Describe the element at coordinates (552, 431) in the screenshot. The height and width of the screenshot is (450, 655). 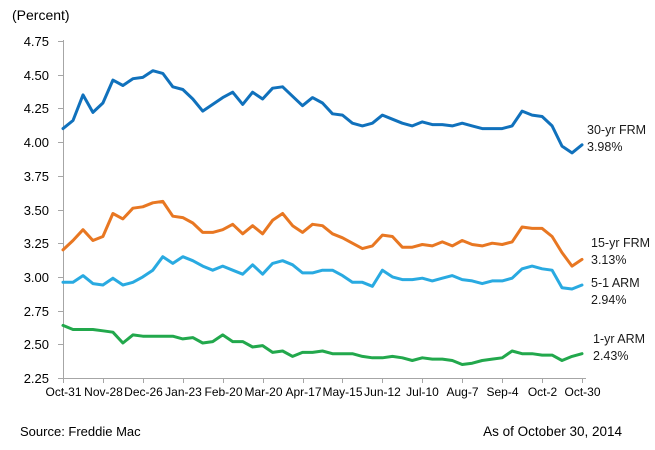
I see `as-of-note: As of October 30, 2014` at that location.